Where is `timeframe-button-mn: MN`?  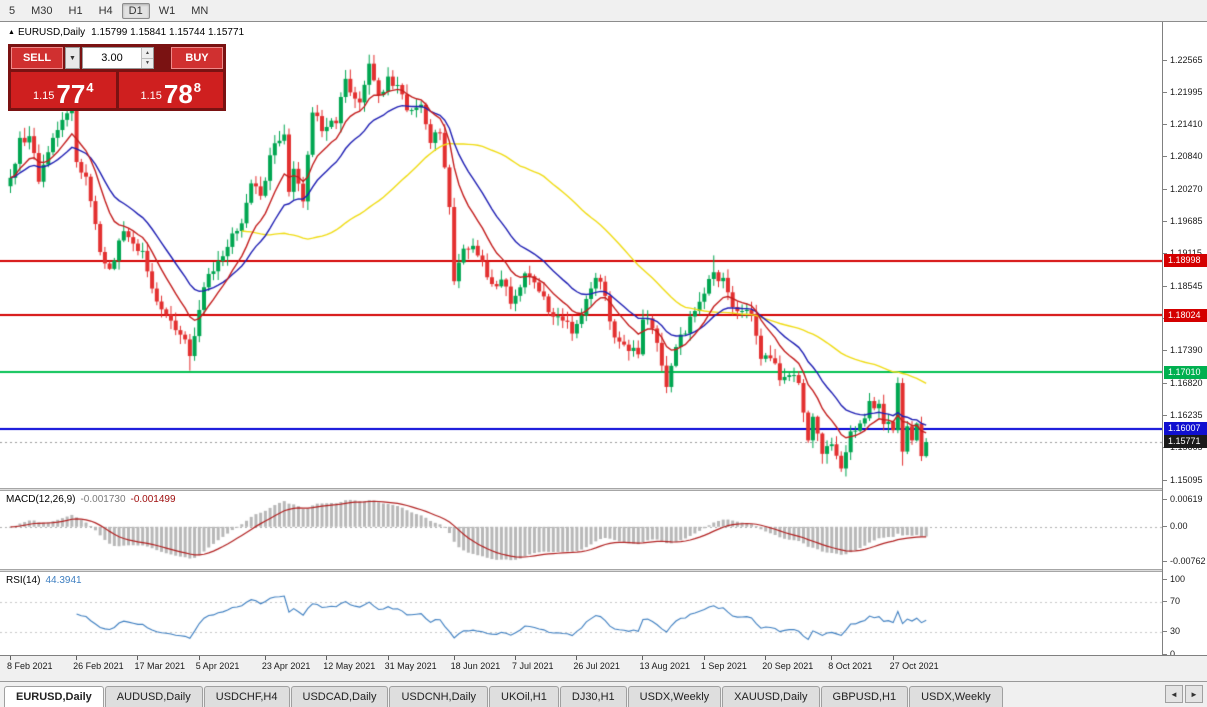
timeframe-button-mn: MN is located at coordinates (200, 10).